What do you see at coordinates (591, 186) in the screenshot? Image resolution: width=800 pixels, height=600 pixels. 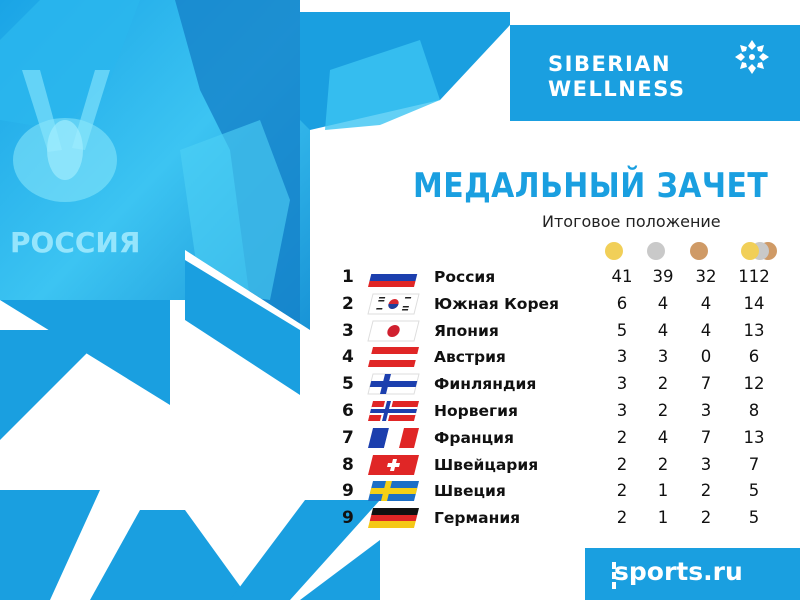 I see `page-title: МЕДАЛЬНЫЙ ЗАЧЕТ` at bounding box center [591, 186].